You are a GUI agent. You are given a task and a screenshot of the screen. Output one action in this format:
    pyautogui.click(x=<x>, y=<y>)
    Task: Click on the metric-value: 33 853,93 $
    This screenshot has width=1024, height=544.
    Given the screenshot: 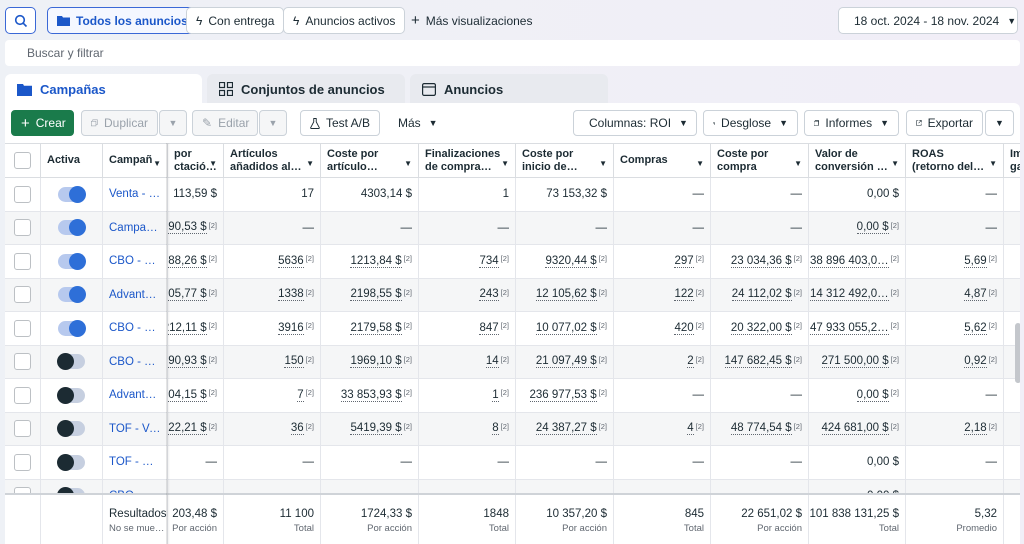 What is the action you would take?
    pyautogui.click(x=371, y=395)
    